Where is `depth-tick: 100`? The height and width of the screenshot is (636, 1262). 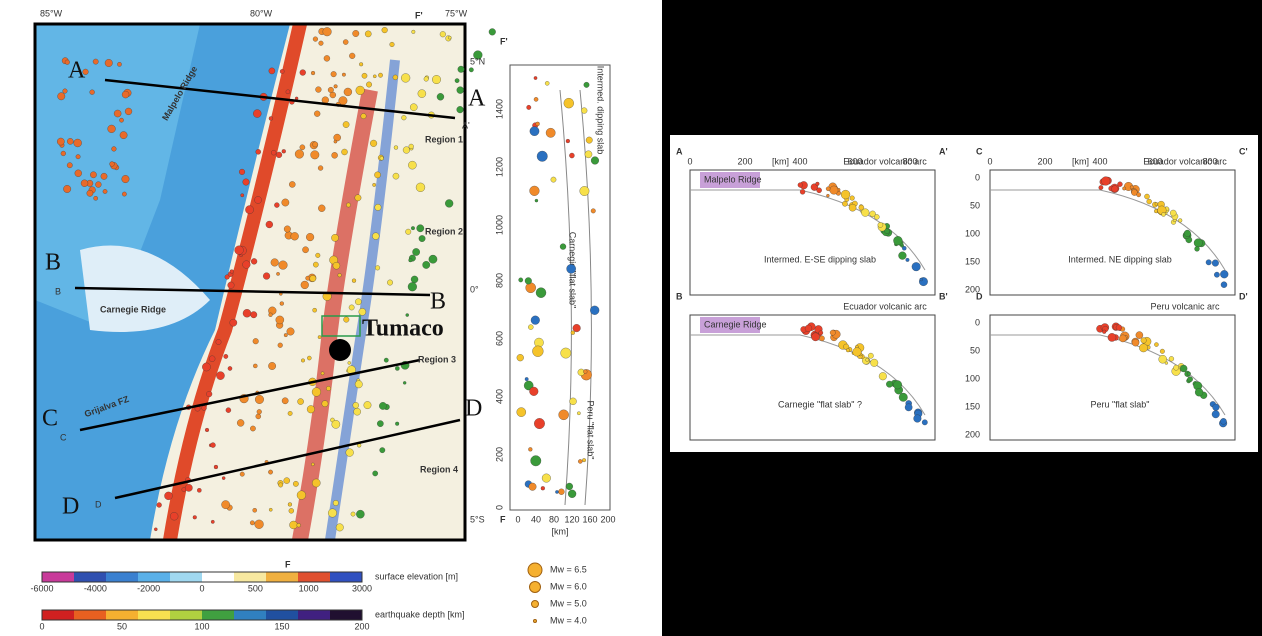
depth-tick: 100 is located at coordinates (972, 378).